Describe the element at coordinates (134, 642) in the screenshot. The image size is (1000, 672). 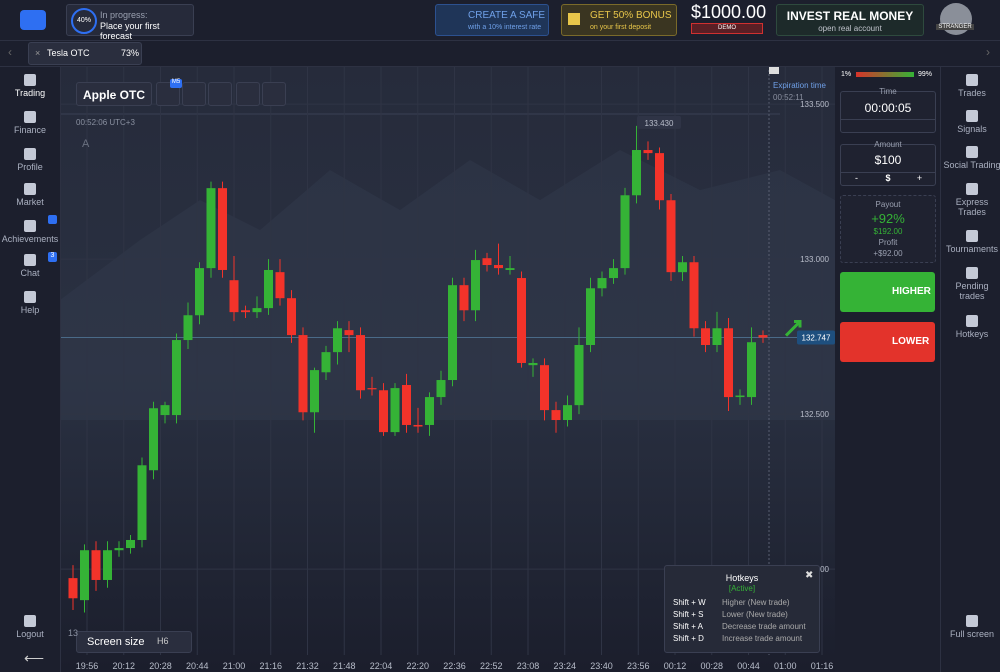
I see `screen-size: Screen size H6` at that location.